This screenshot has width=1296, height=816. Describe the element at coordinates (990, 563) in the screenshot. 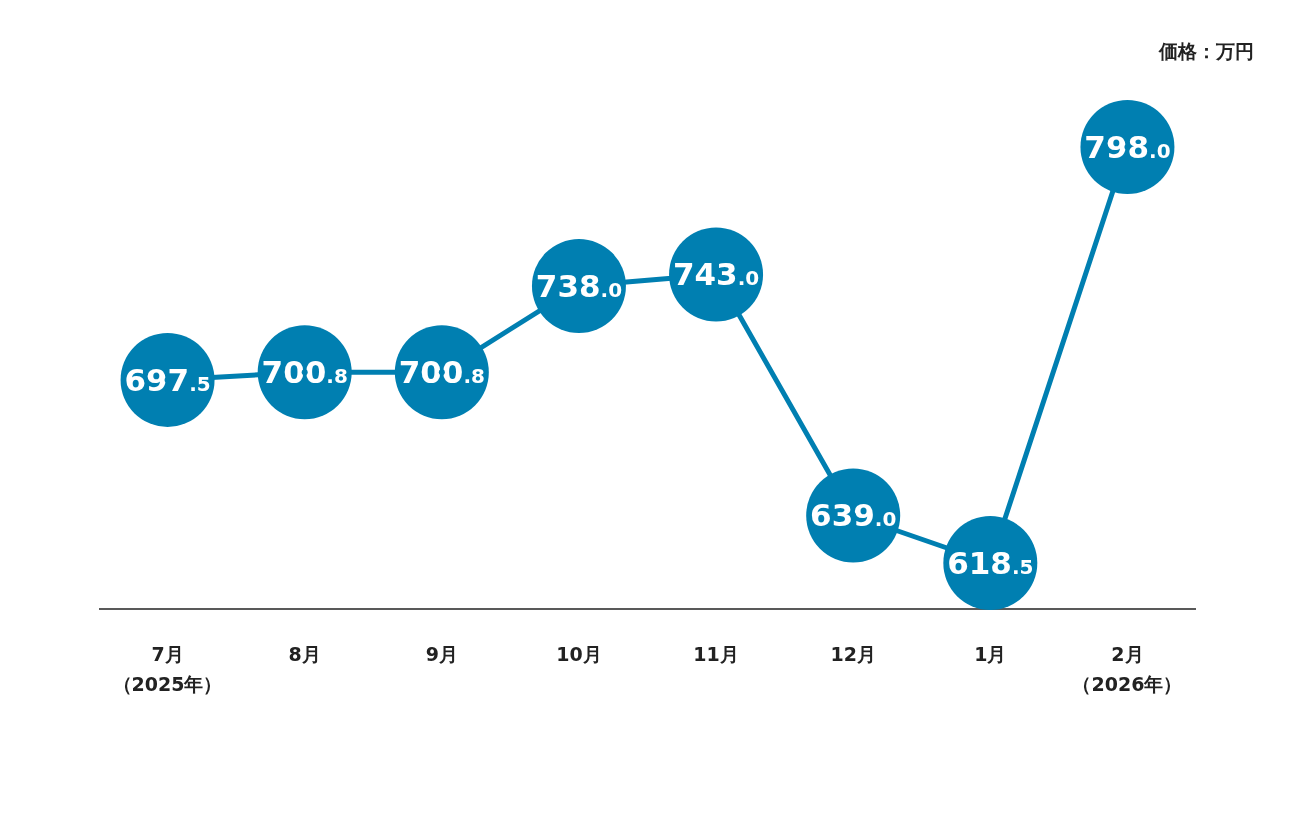

I see `data-label: 618.5` at that location.